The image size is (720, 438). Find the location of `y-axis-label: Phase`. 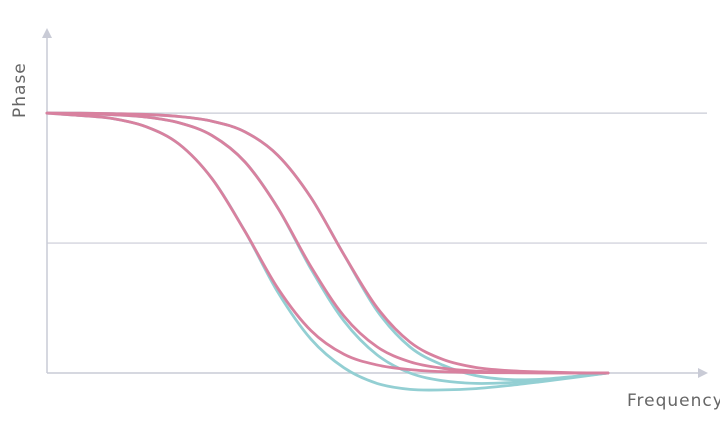

y-axis-label: Phase is located at coordinates (20, 90).